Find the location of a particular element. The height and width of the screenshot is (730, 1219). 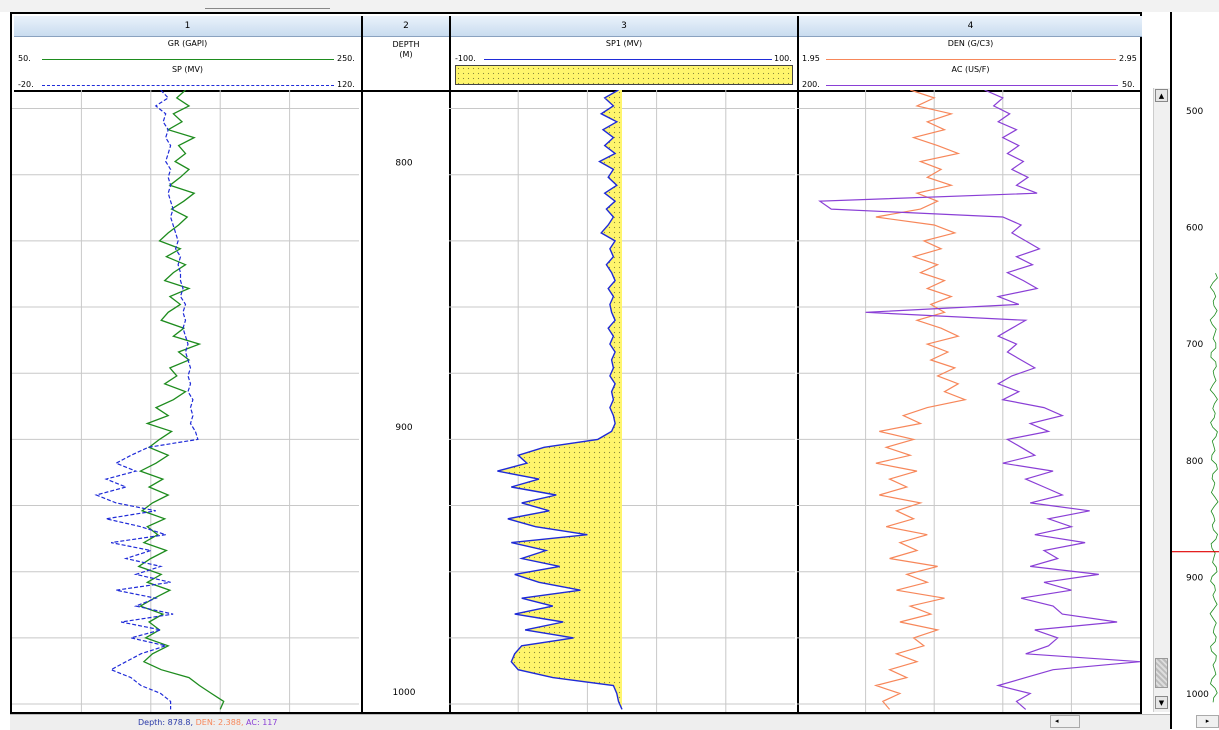

track-title-4: 4 is located at coordinates (970, 26).